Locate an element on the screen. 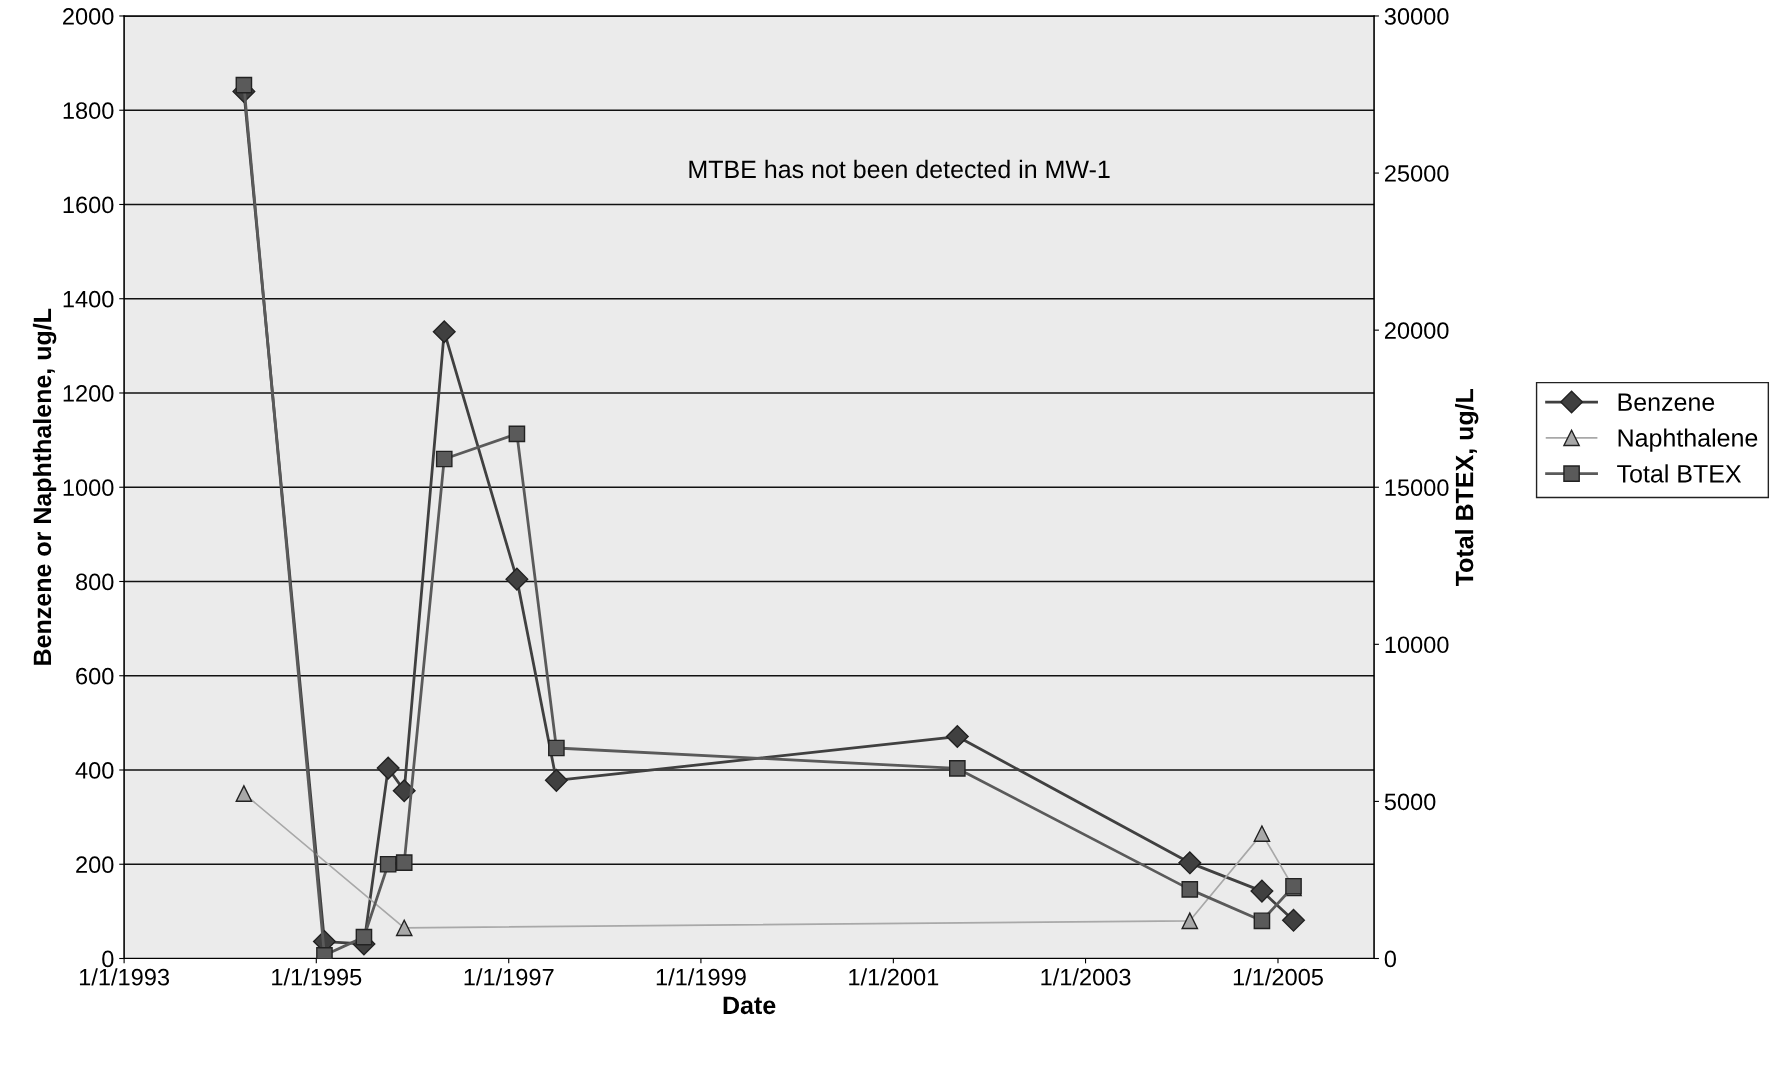 The image size is (1773, 1065). x-tick-label: 1/1/2003 is located at coordinates (1086, 977).